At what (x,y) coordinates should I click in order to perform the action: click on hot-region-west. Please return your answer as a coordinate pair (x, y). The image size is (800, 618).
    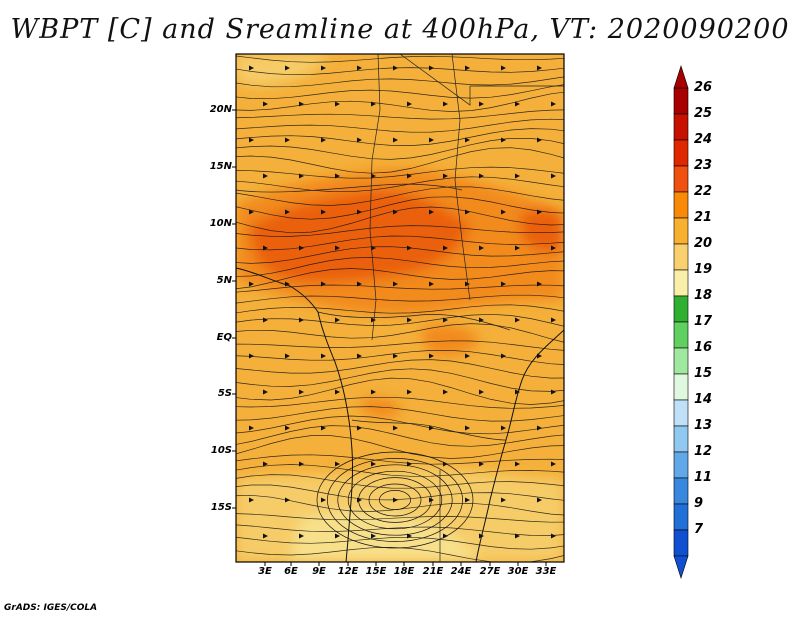
    Looking at the image, I should click on (360, 236).